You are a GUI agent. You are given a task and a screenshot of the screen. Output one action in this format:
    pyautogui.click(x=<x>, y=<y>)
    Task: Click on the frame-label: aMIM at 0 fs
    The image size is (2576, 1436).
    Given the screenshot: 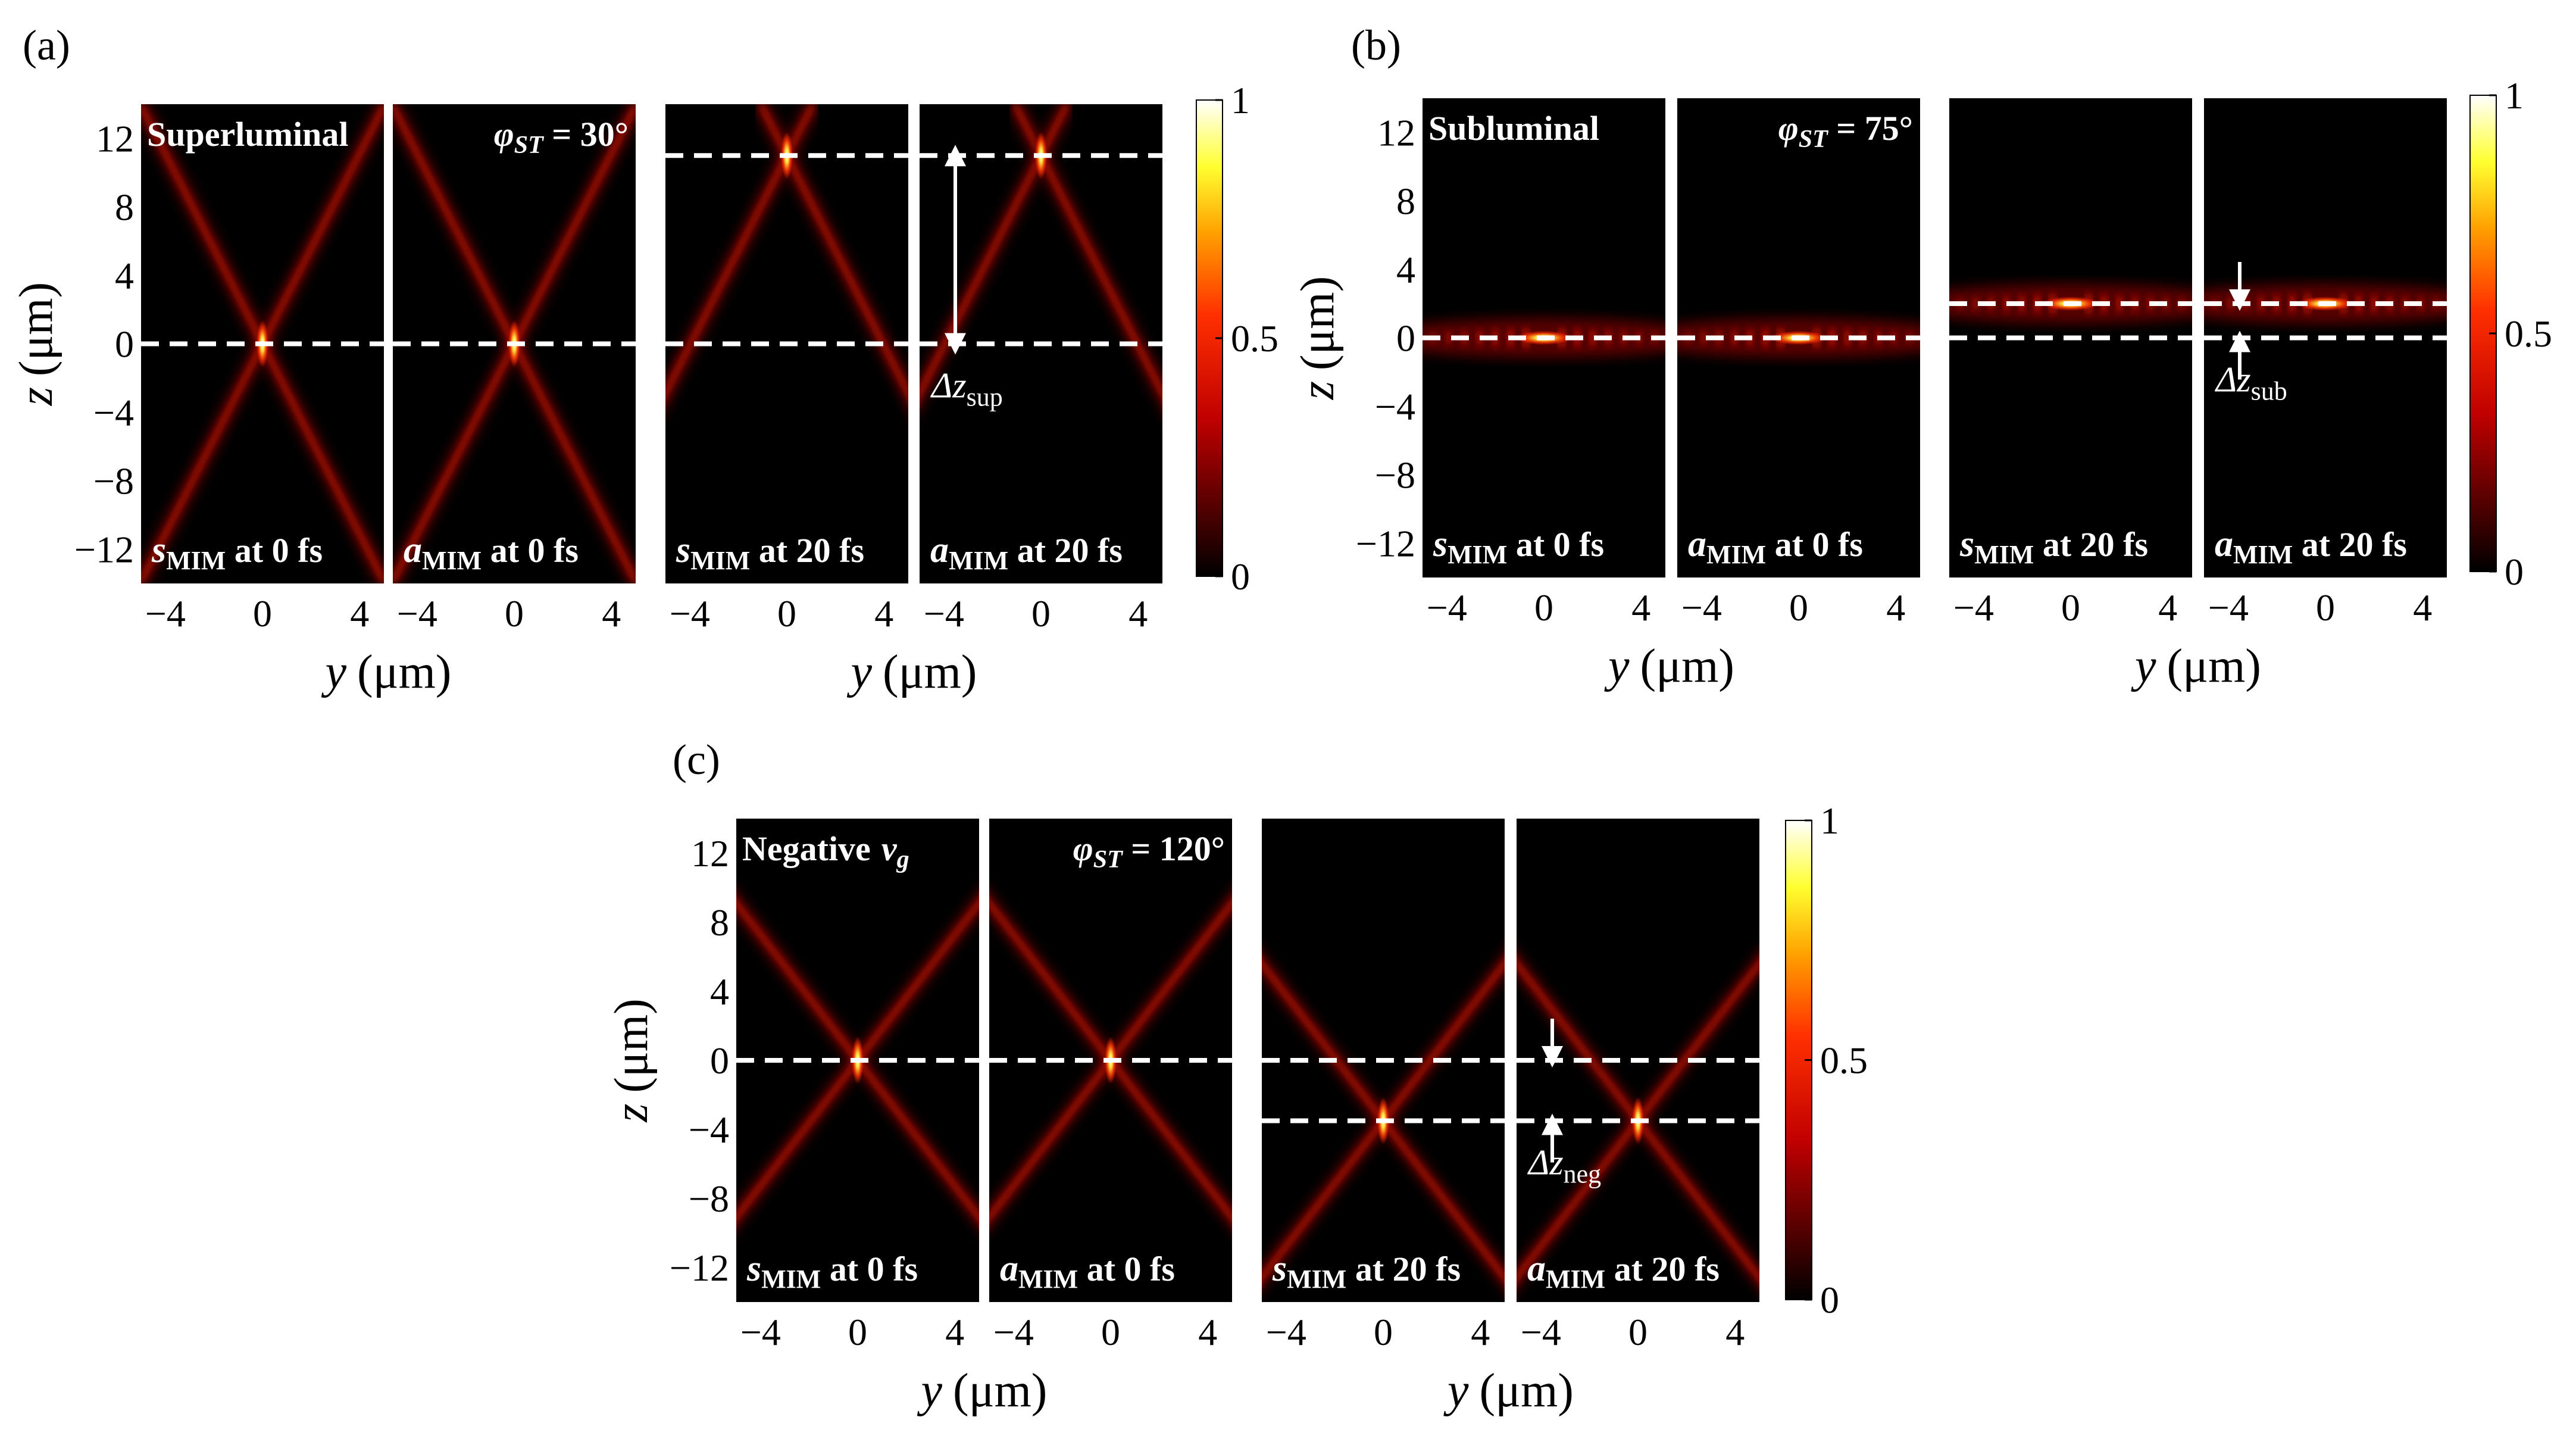 What is the action you would take?
    pyautogui.click(x=1775, y=546)
    